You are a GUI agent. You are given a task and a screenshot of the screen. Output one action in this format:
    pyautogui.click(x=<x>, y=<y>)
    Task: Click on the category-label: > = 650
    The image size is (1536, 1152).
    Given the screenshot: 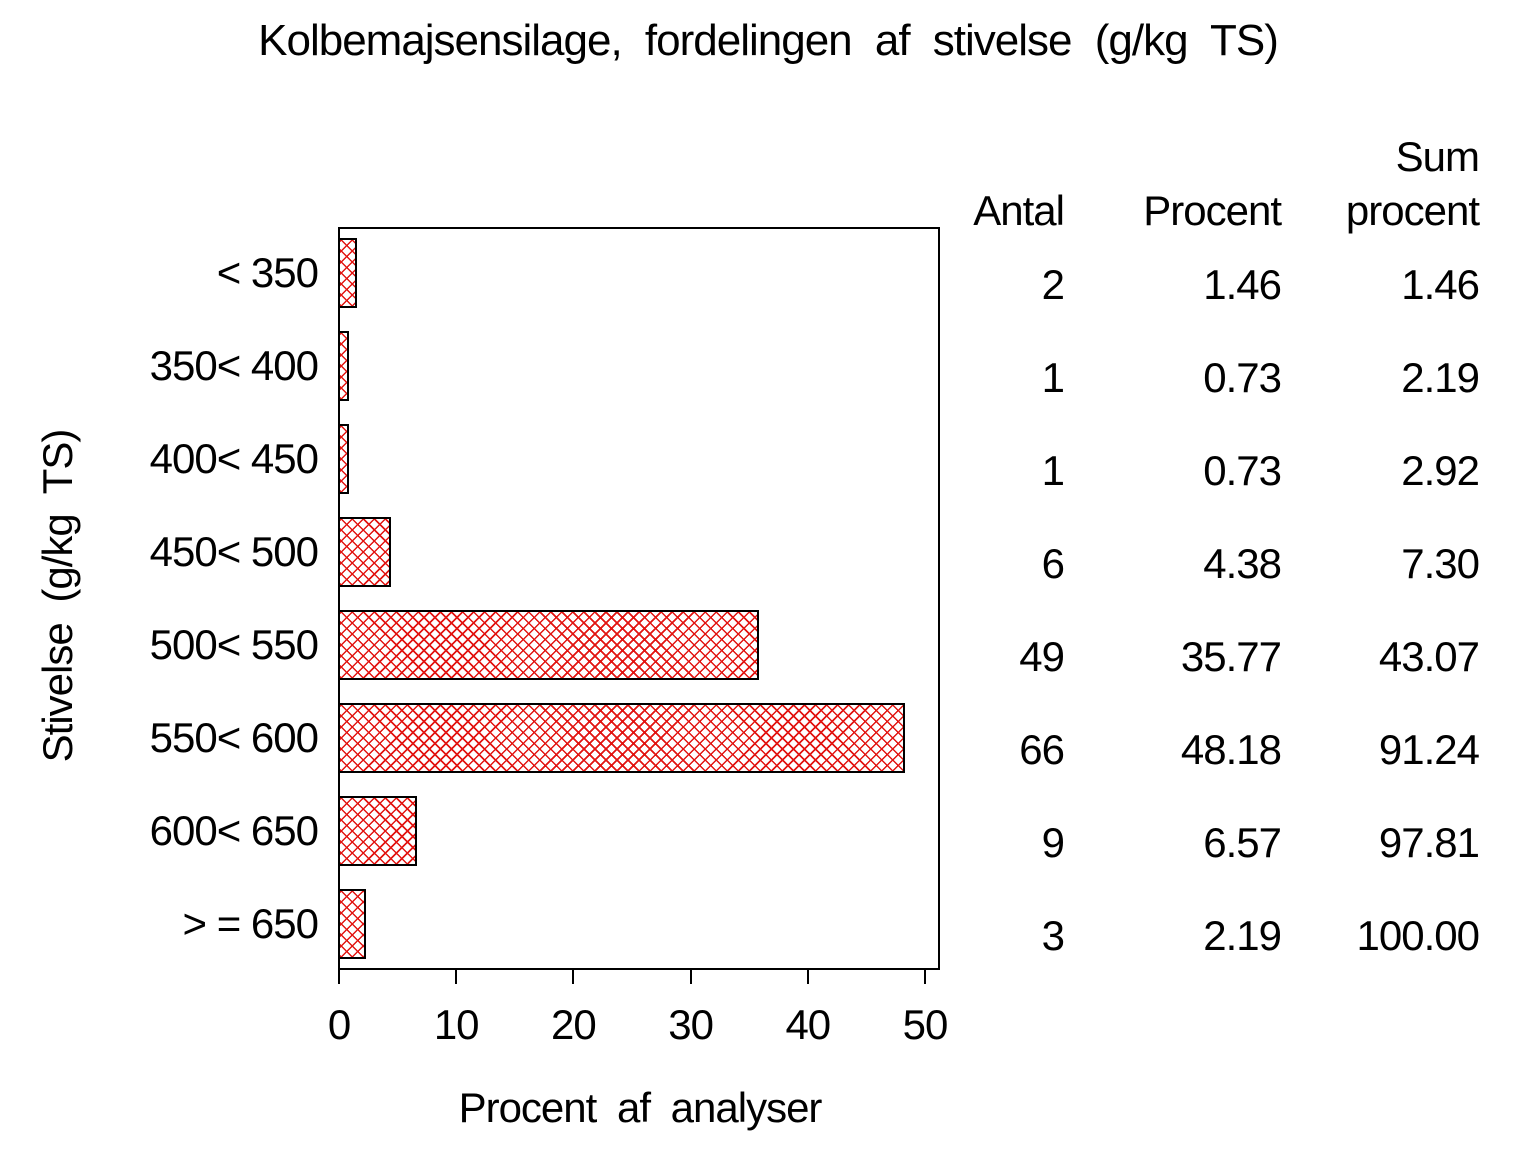 What is the action you would take?
    pyautogui.click(x=250, y=923)
    